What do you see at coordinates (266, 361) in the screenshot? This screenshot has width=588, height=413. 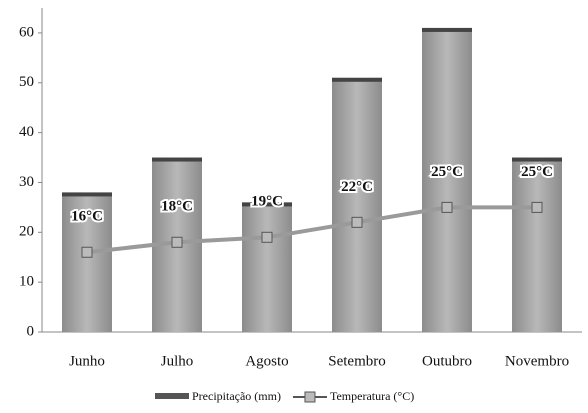 I see `x-tick-label: Agosto` at bounding box center [266, 361].